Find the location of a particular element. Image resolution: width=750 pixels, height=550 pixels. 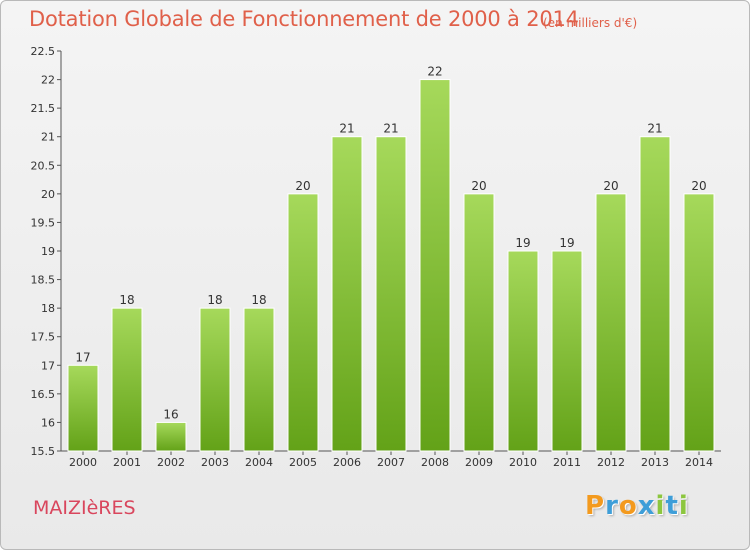

x-tick-label: 2014 is located at coordinates (699, 462).